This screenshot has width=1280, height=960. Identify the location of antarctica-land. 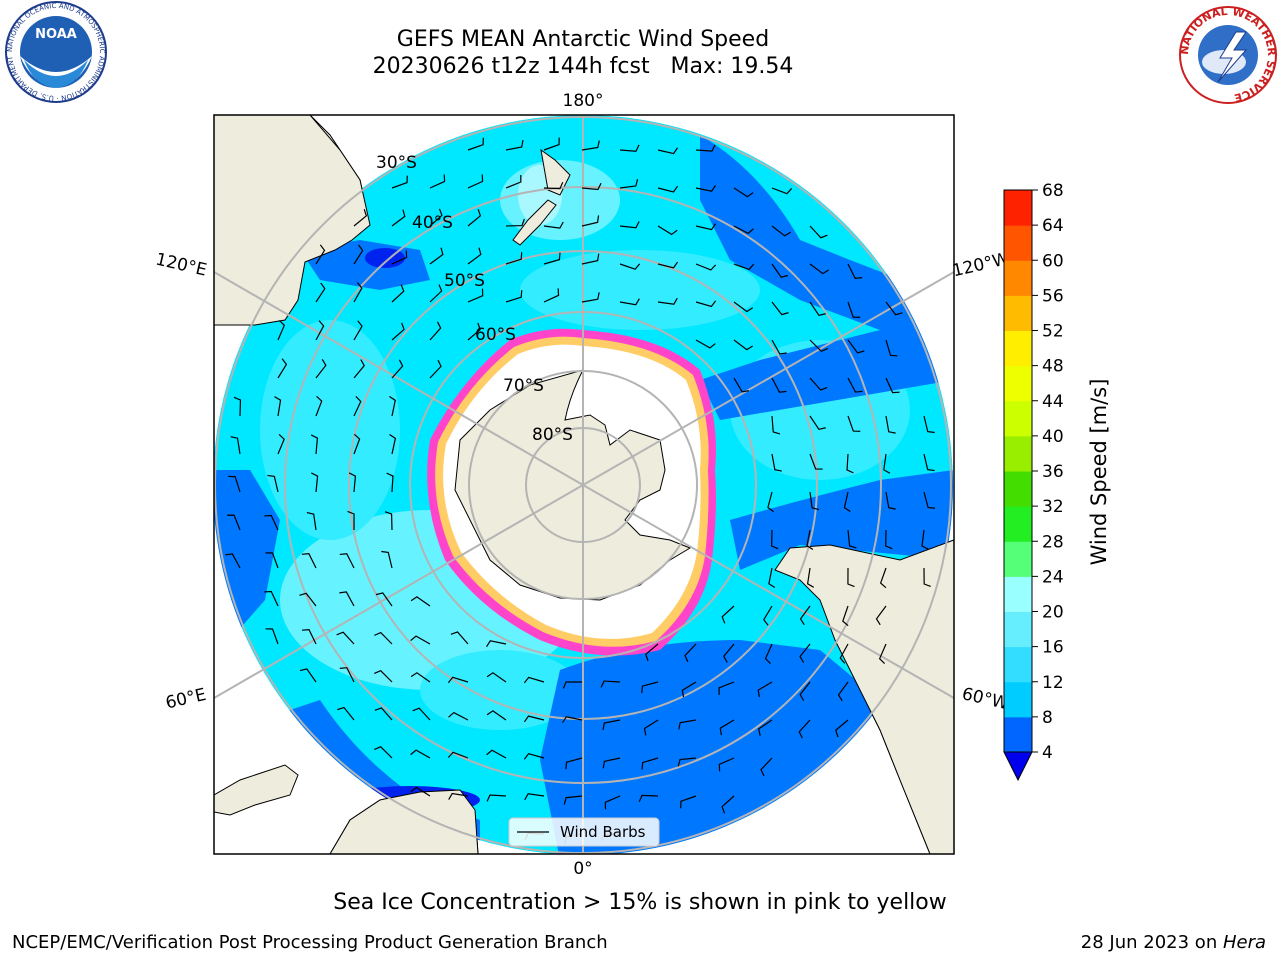
(573, 485).